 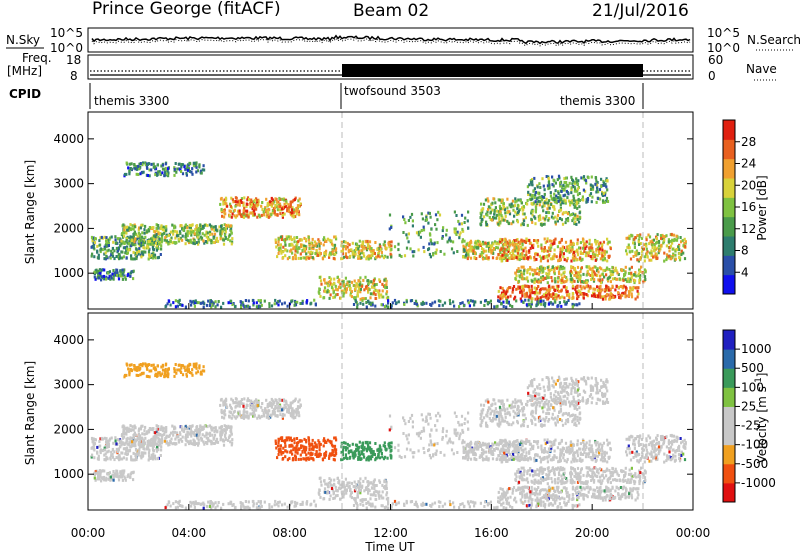 I want to click on y-tick-label: 4000, so click(x=68, y=139).